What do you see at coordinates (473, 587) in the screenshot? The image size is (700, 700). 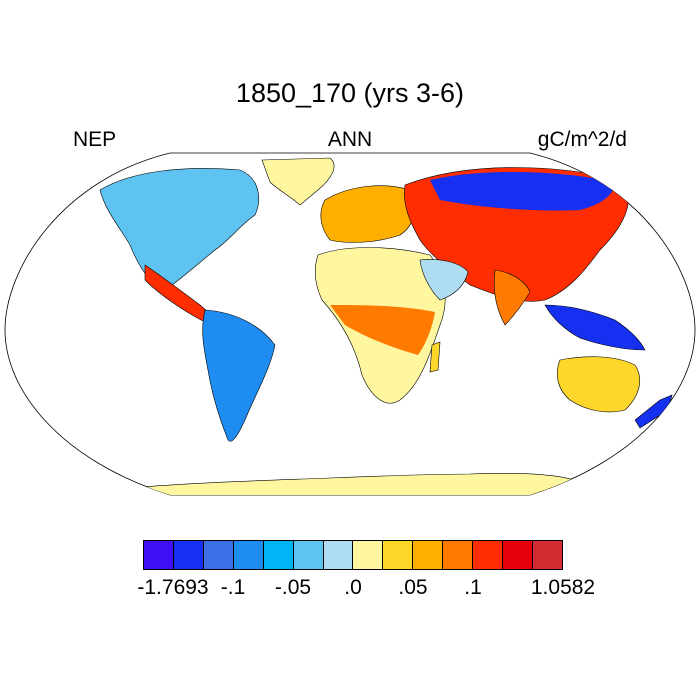 I see `colorbar-tick-label: .1` at bounding box center [473, 587].